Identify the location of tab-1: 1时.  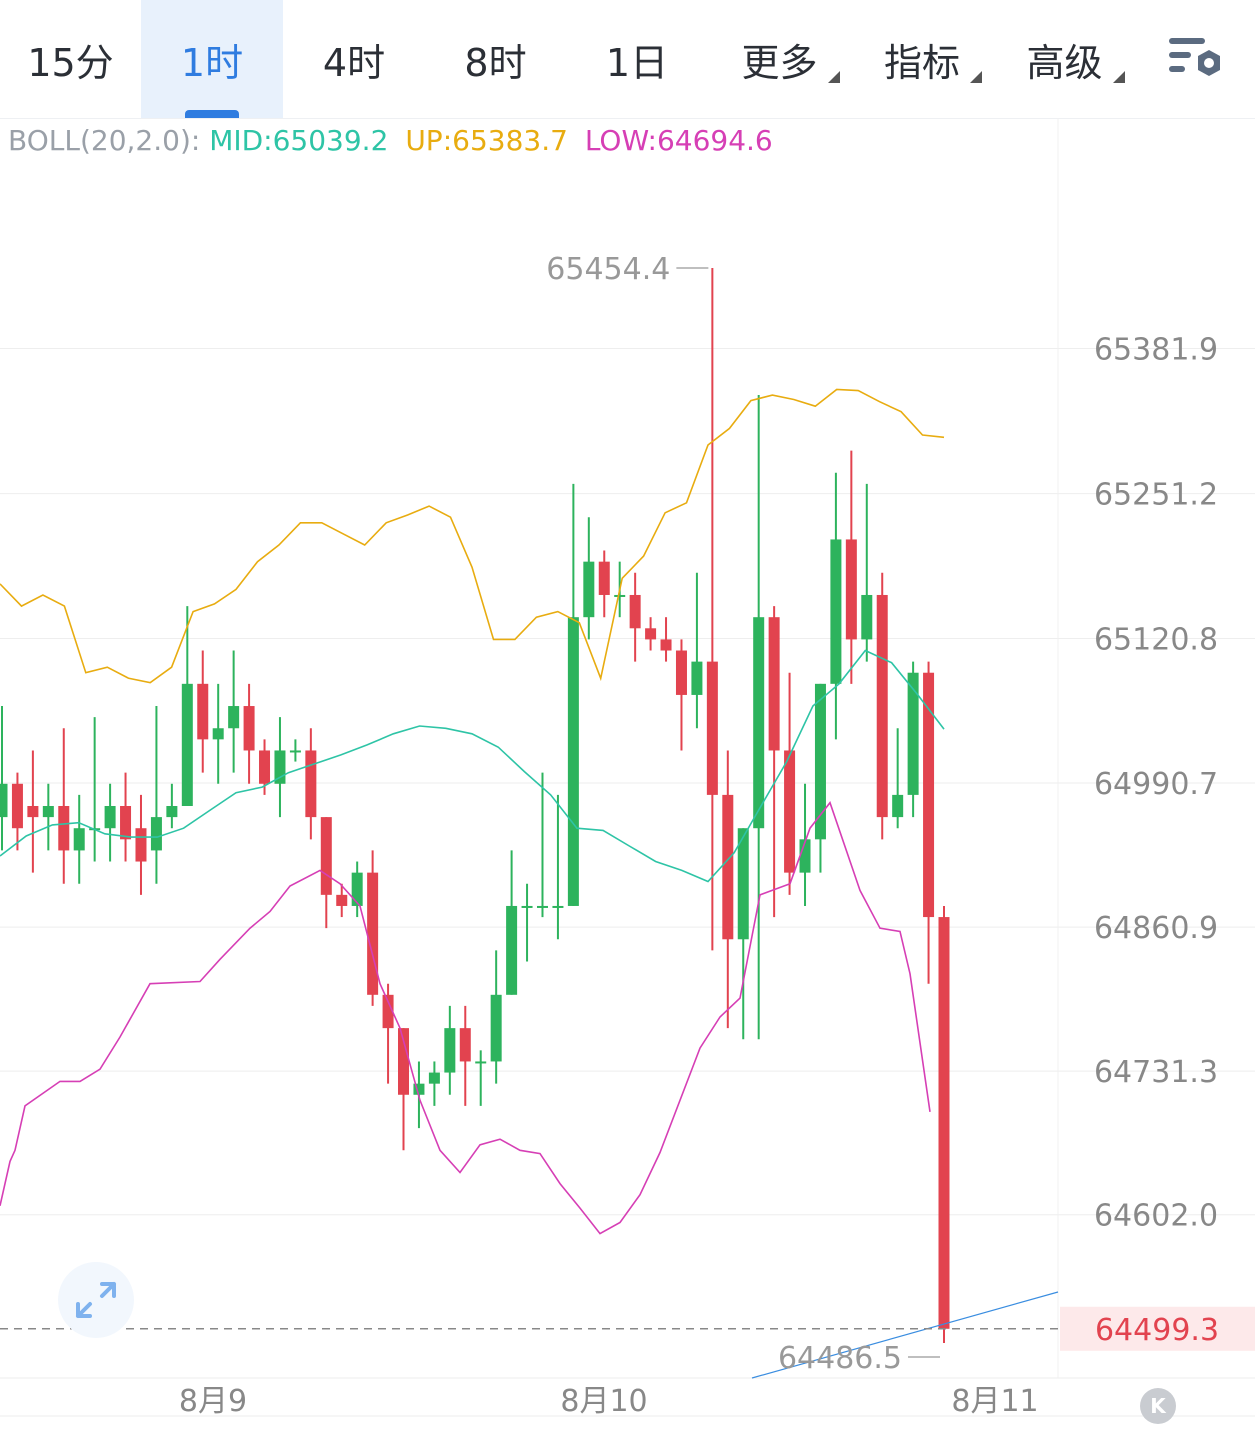
(212, 59).